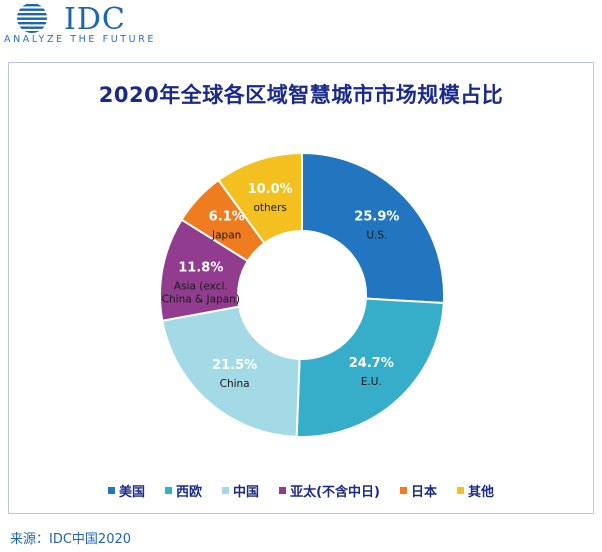 This screenshot has height=552, width=602. I want to click on chart-legend: 美国 西欧 中国 亚太(不含中日) 日本 其他, so click(301, 490).